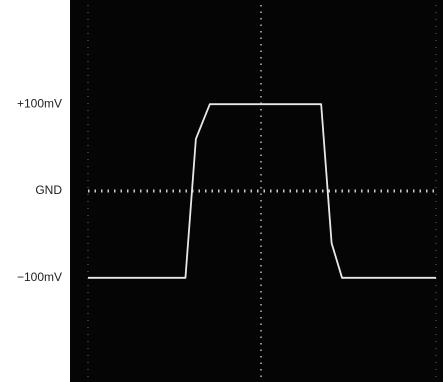  I want to click on y-tick-label: GND, so click(48, 190).